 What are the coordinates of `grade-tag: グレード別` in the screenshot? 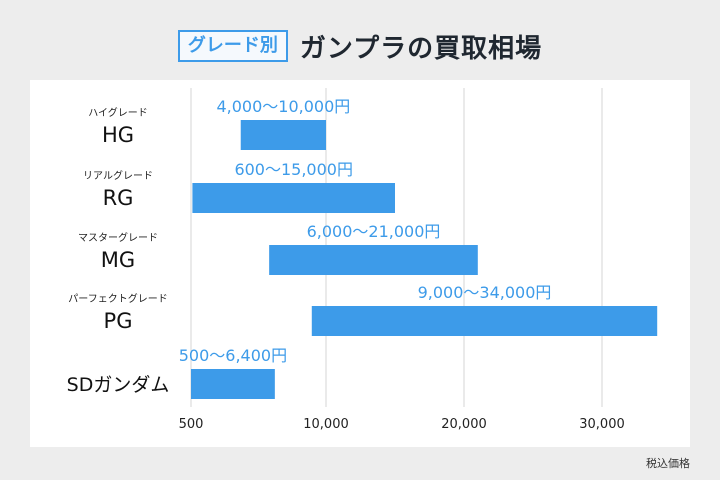 It's located at (232, 46).